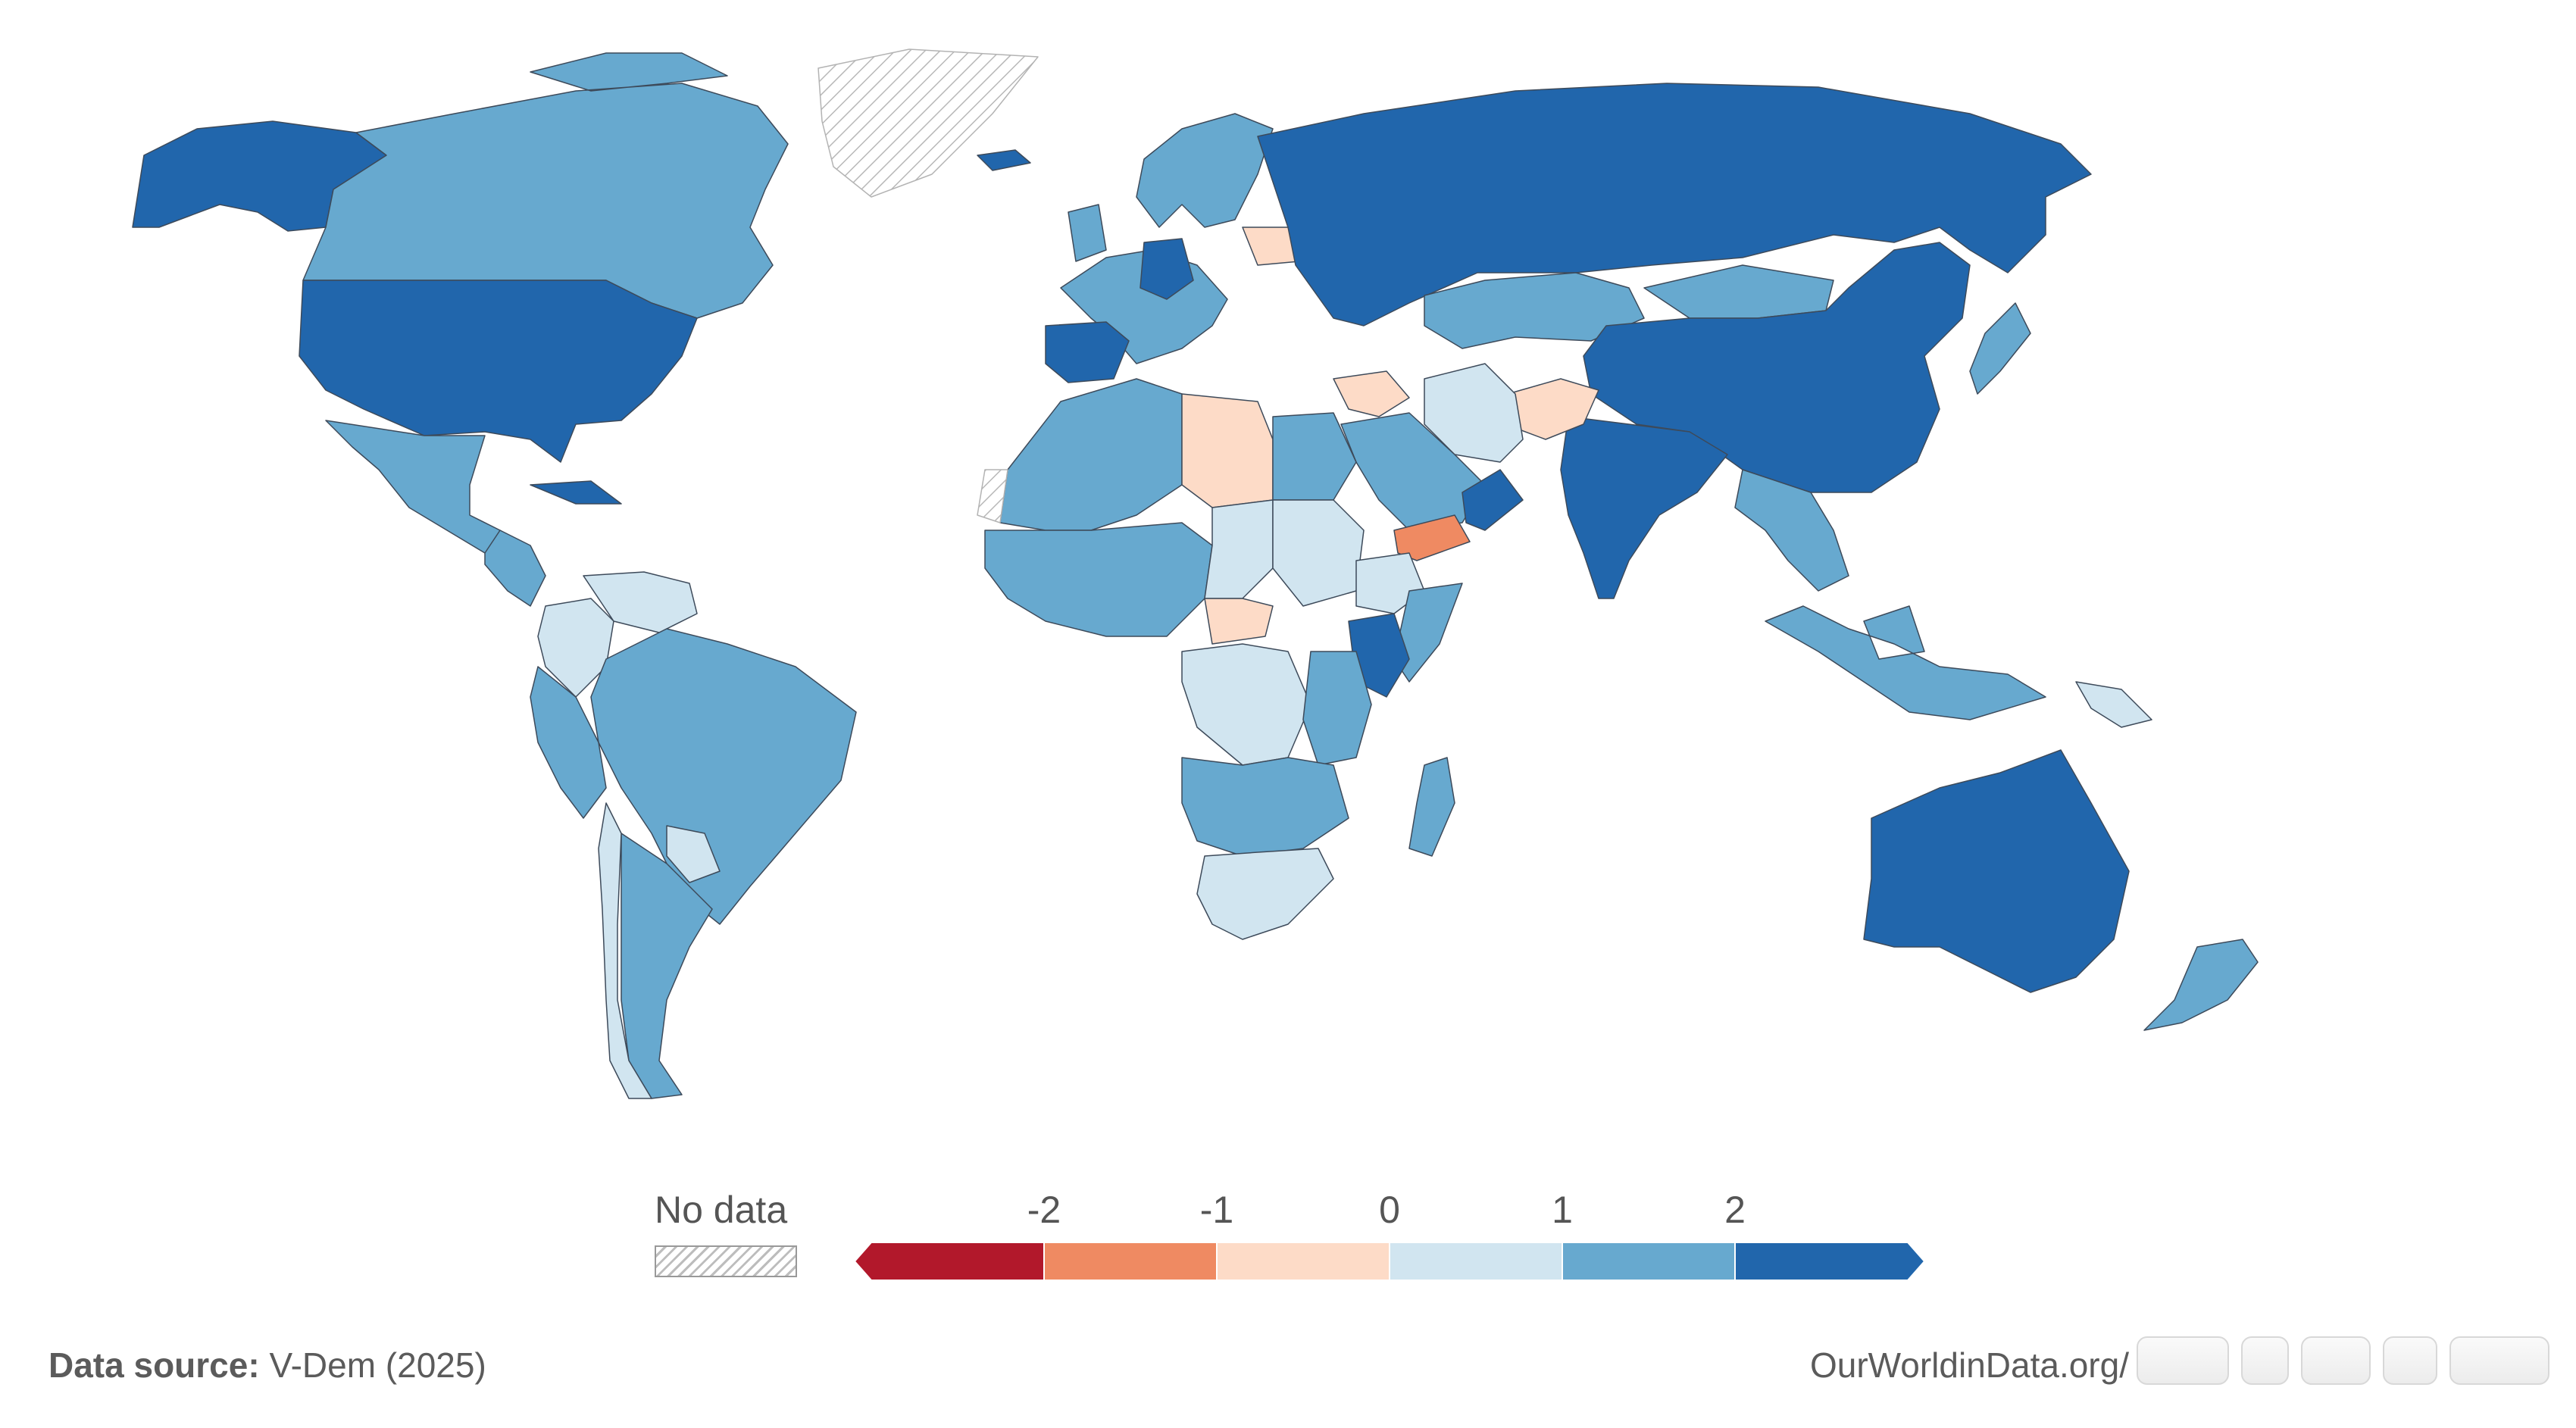 This screenshot has width=2576, height=1428. Describe the element at coordinates (1739, 291) in the screenshot. I see `country-mongolia: Mongolia` at that location.